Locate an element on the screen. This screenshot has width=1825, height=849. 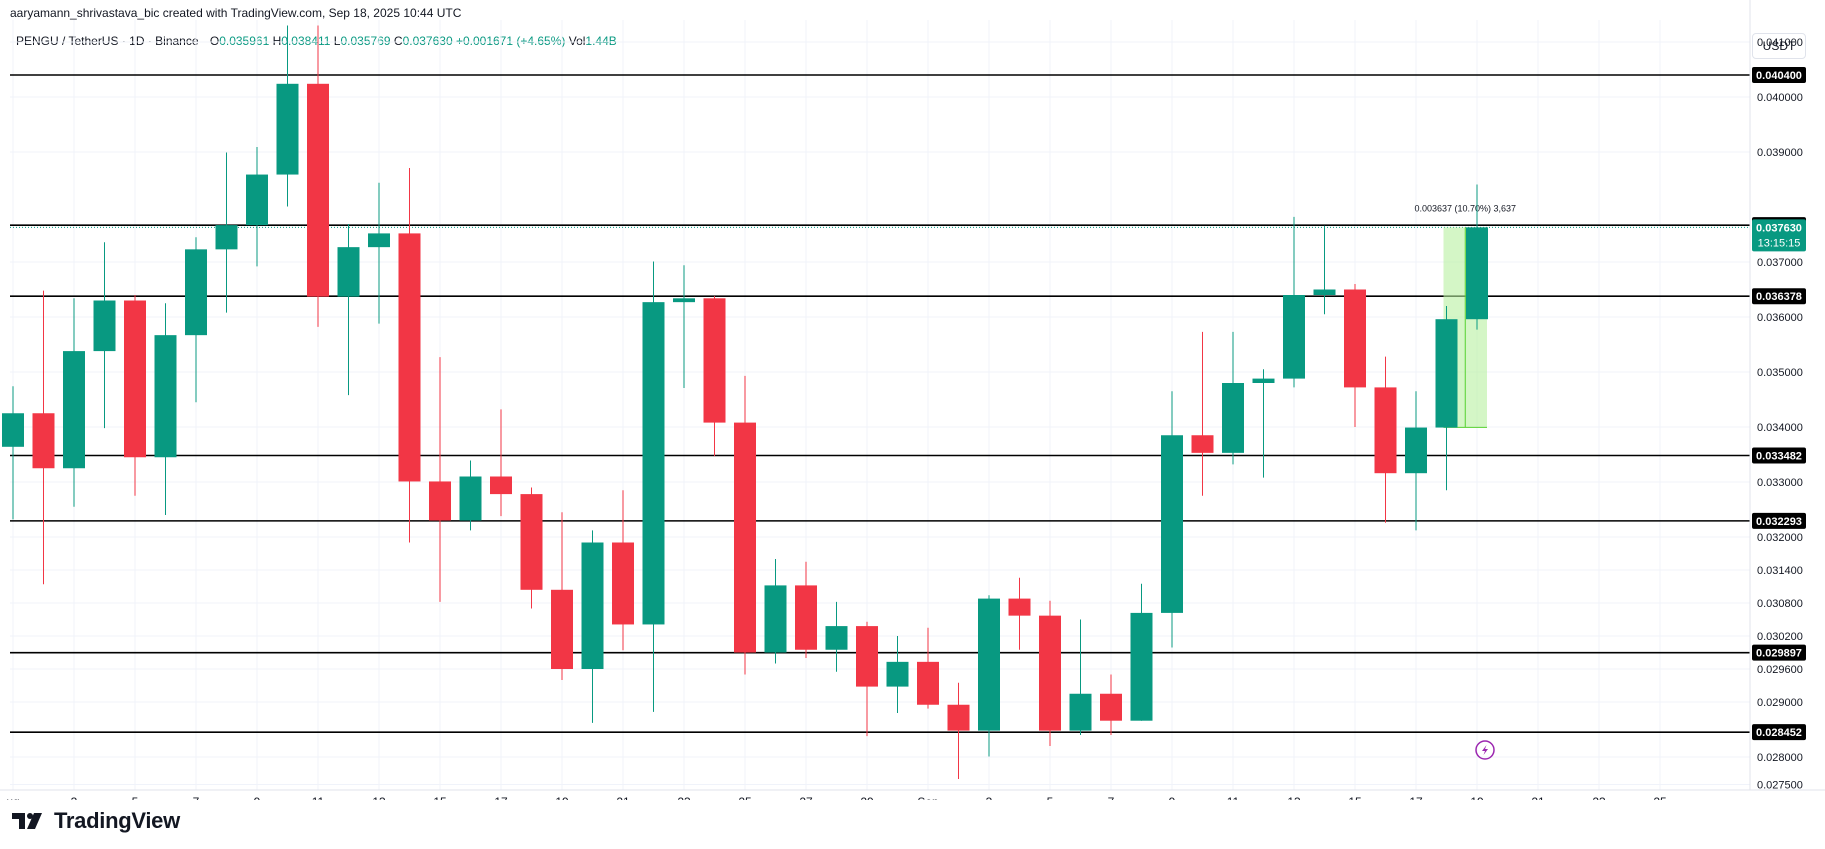
countdown-text: 13:15:15 is located at coordinates (1779, 243).